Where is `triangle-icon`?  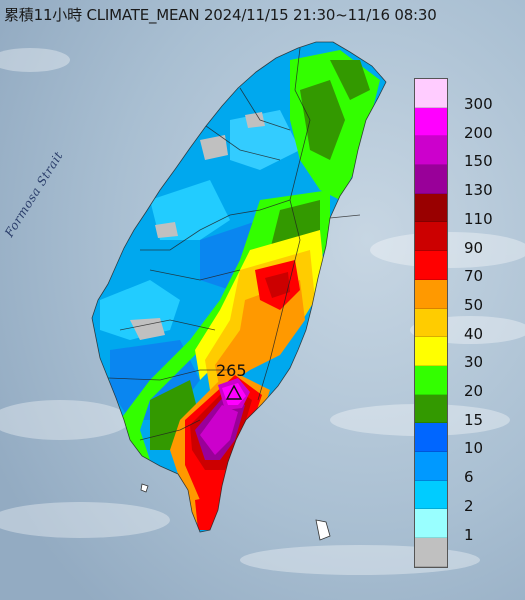
triangle-icon is located at coordinates (234, 392).